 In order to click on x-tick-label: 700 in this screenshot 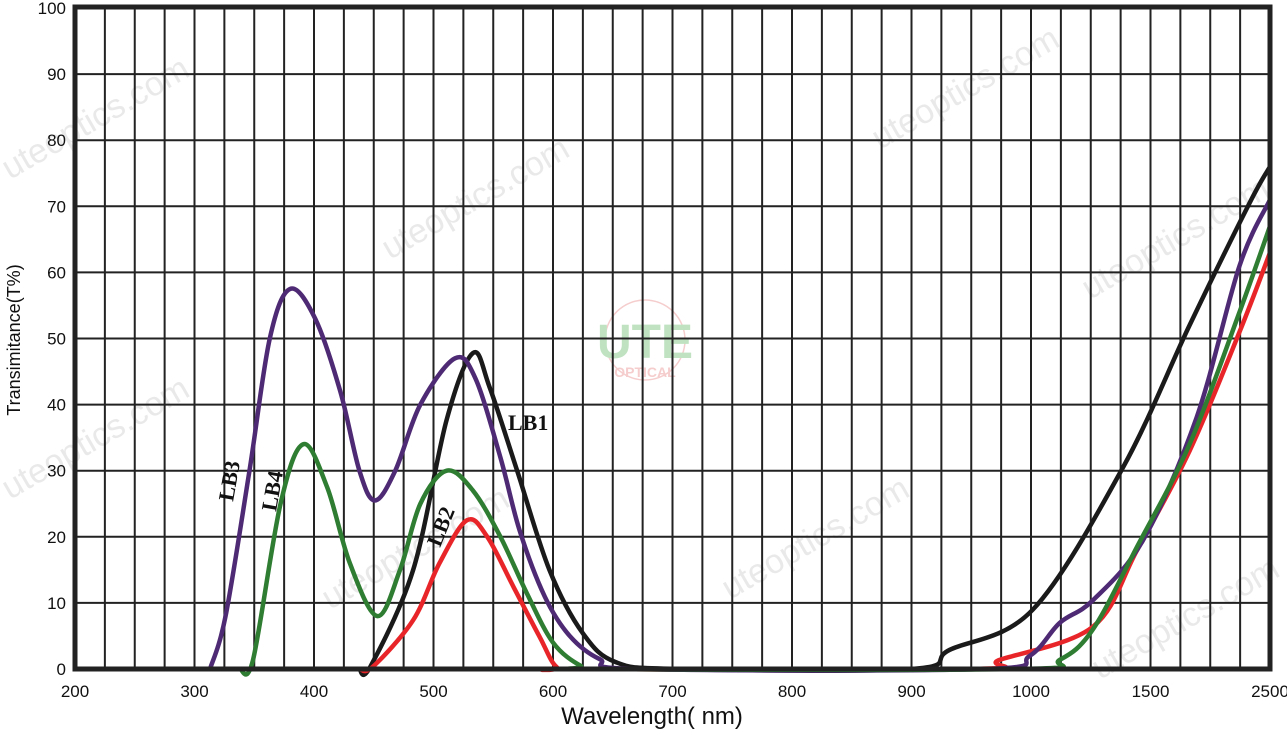, I will do `click(672, 691)`.